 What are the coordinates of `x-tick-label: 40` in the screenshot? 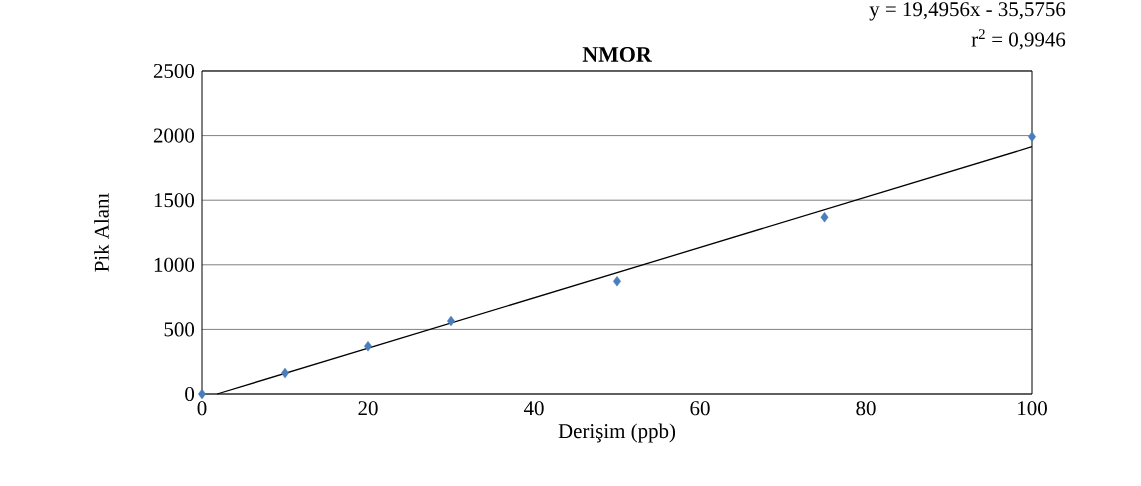 It's located at (533, 408).